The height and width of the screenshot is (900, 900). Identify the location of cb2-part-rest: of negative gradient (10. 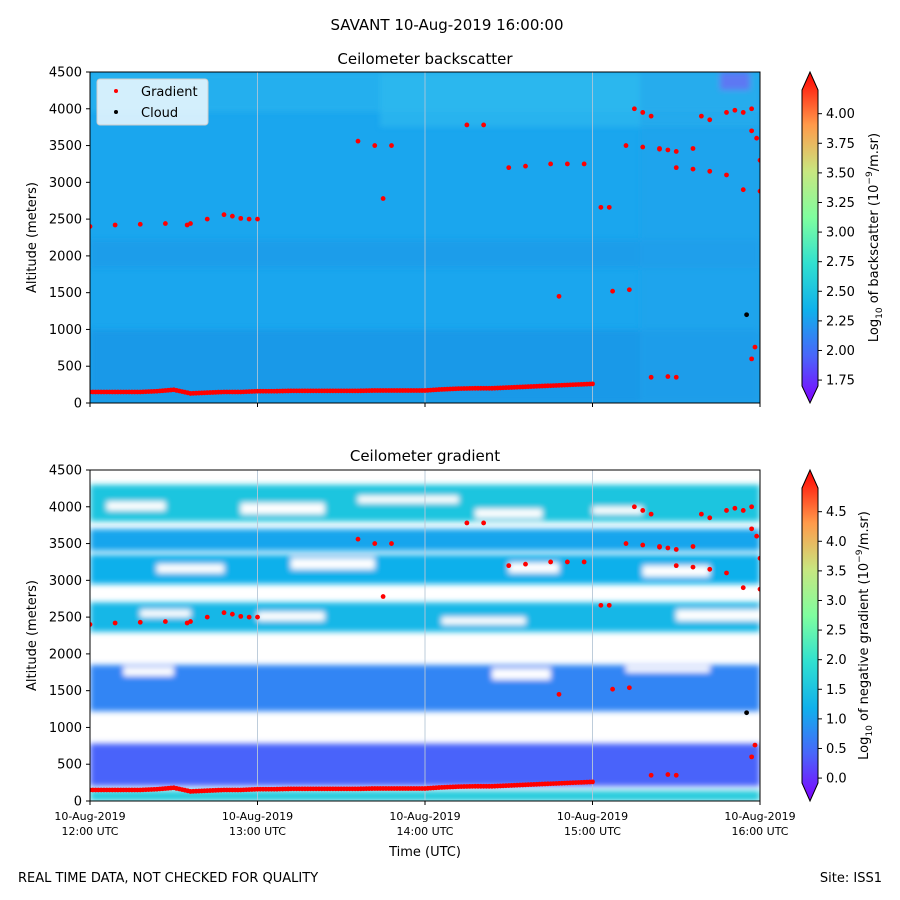
(864, 644).